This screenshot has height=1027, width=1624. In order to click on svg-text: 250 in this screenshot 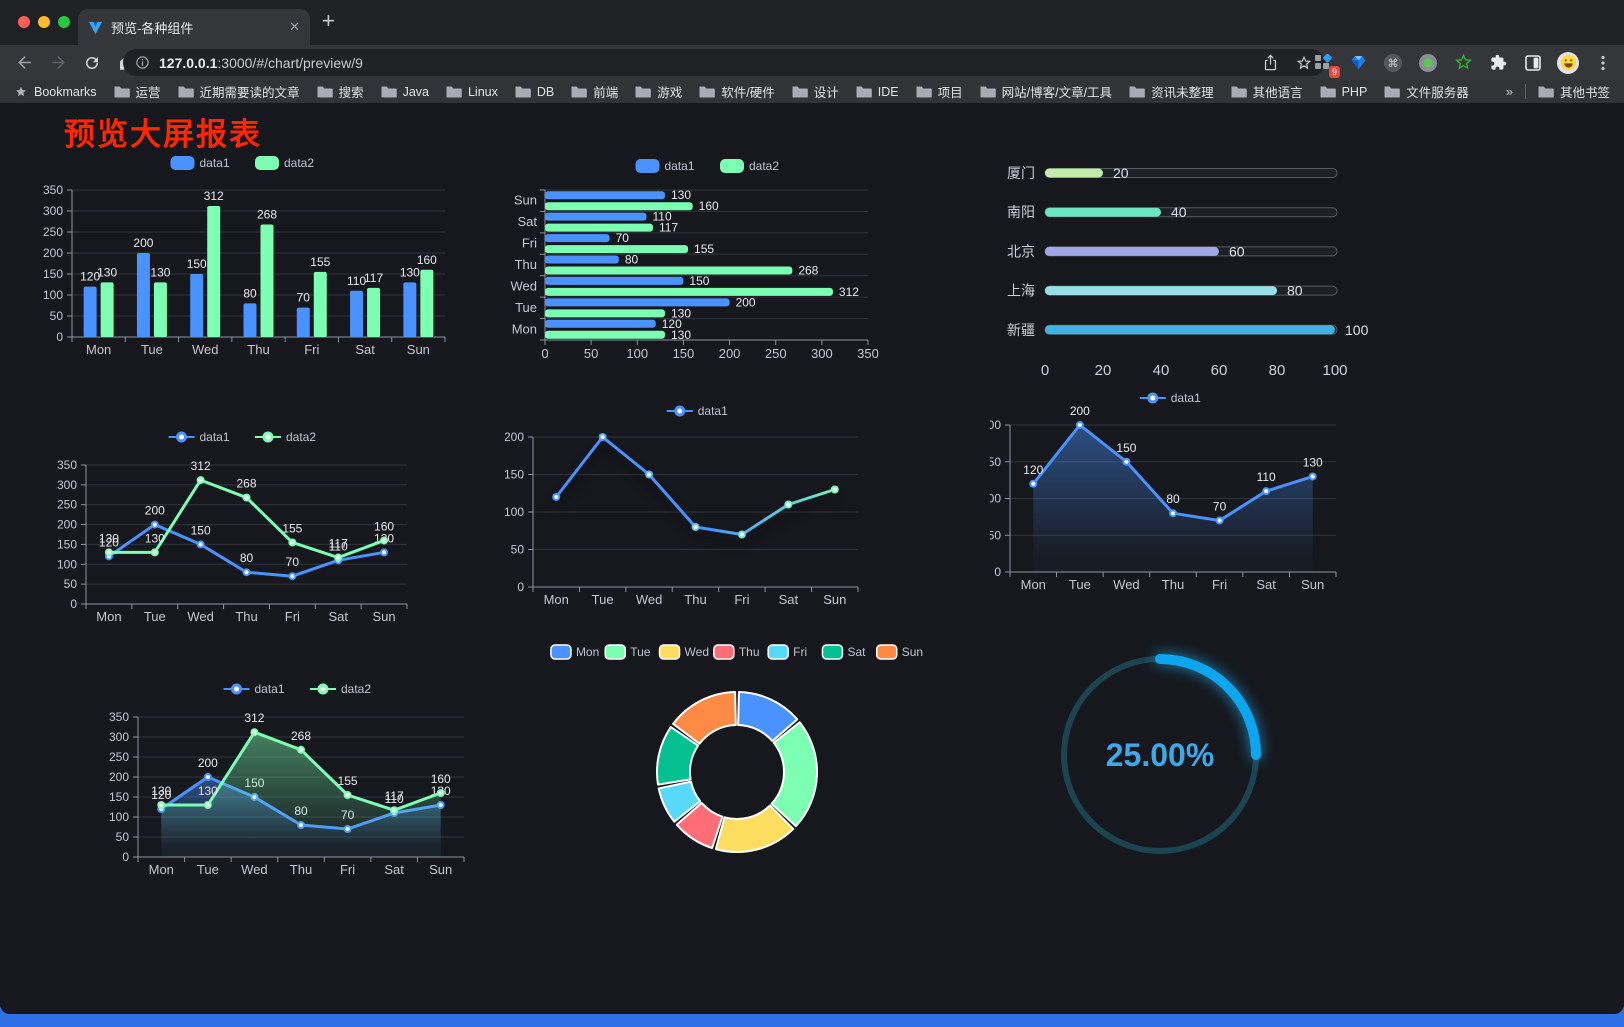, I will do `click(53, 232)`.